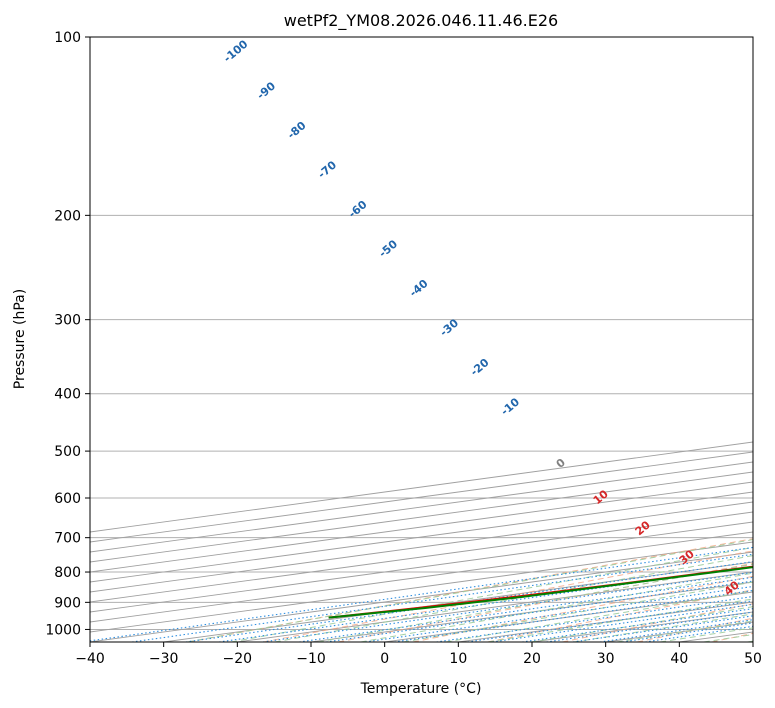 The width and height of the screenshot is (775, 708). I want to click on dry-adiabat-label: -20, so click(480, 367).